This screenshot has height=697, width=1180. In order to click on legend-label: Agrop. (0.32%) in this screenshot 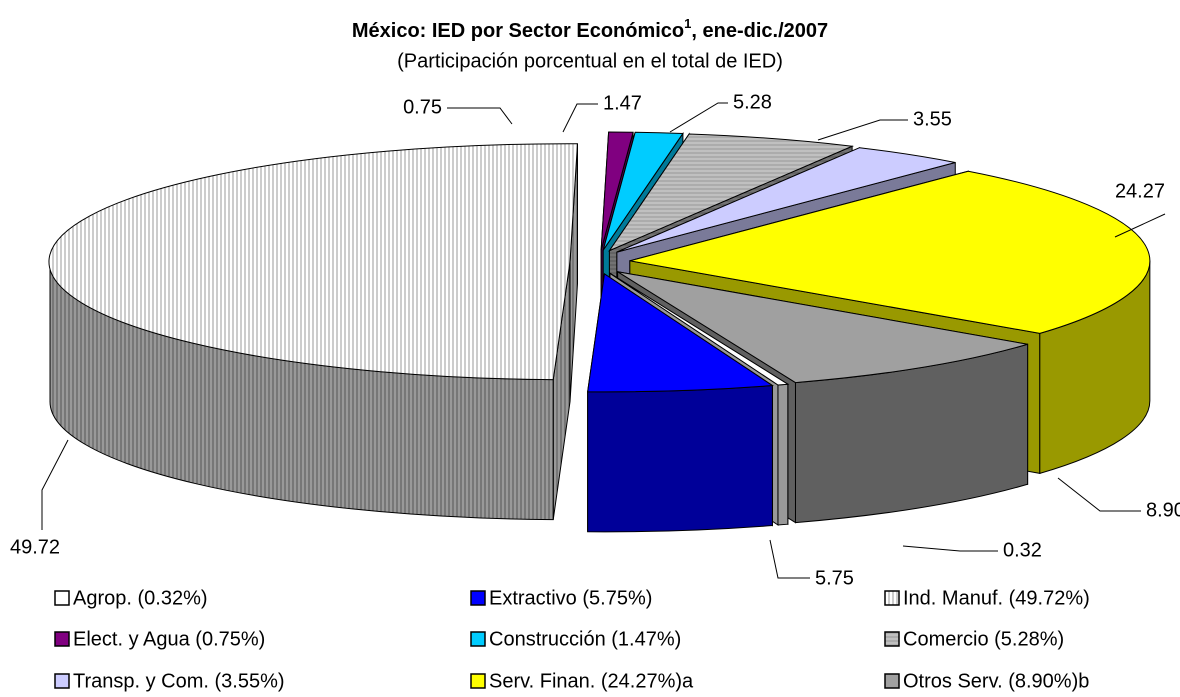, I will do `click(140, 598)`.